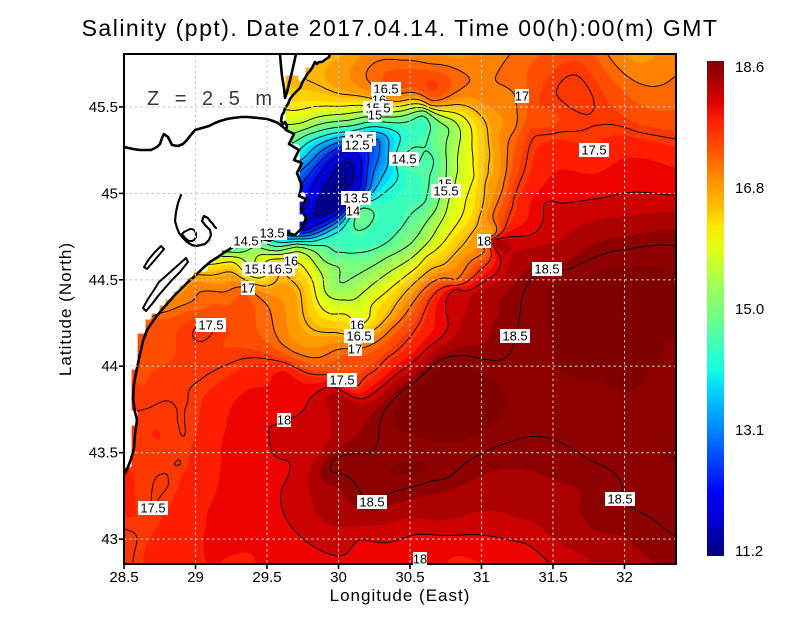 The image size is (800, 623). I want to click on svg-text: 43.5, so click(103, 453).